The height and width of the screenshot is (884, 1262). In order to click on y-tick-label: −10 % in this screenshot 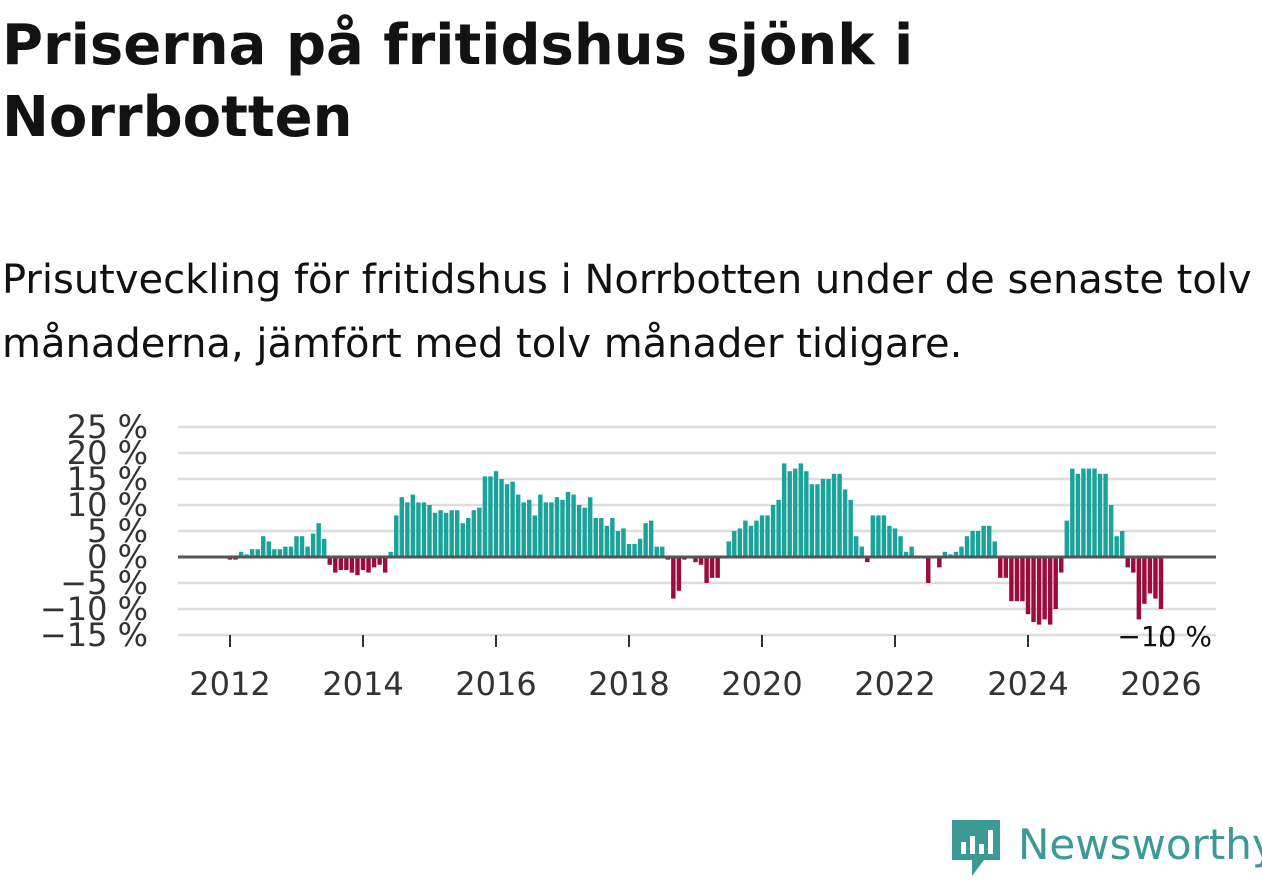, I will do `click(94, 609)`.